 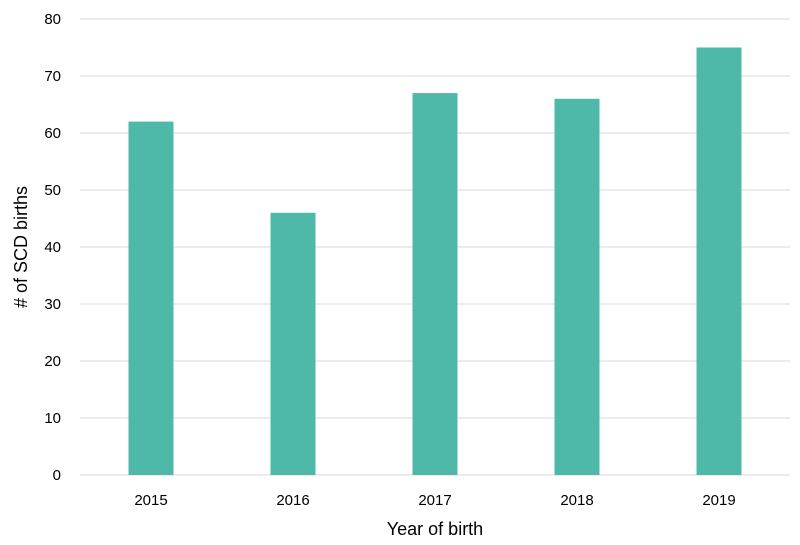 What do you see at coordinates (293, 344) in the screenshot?
I see `bar-2016` at bounding box center [293, 344].